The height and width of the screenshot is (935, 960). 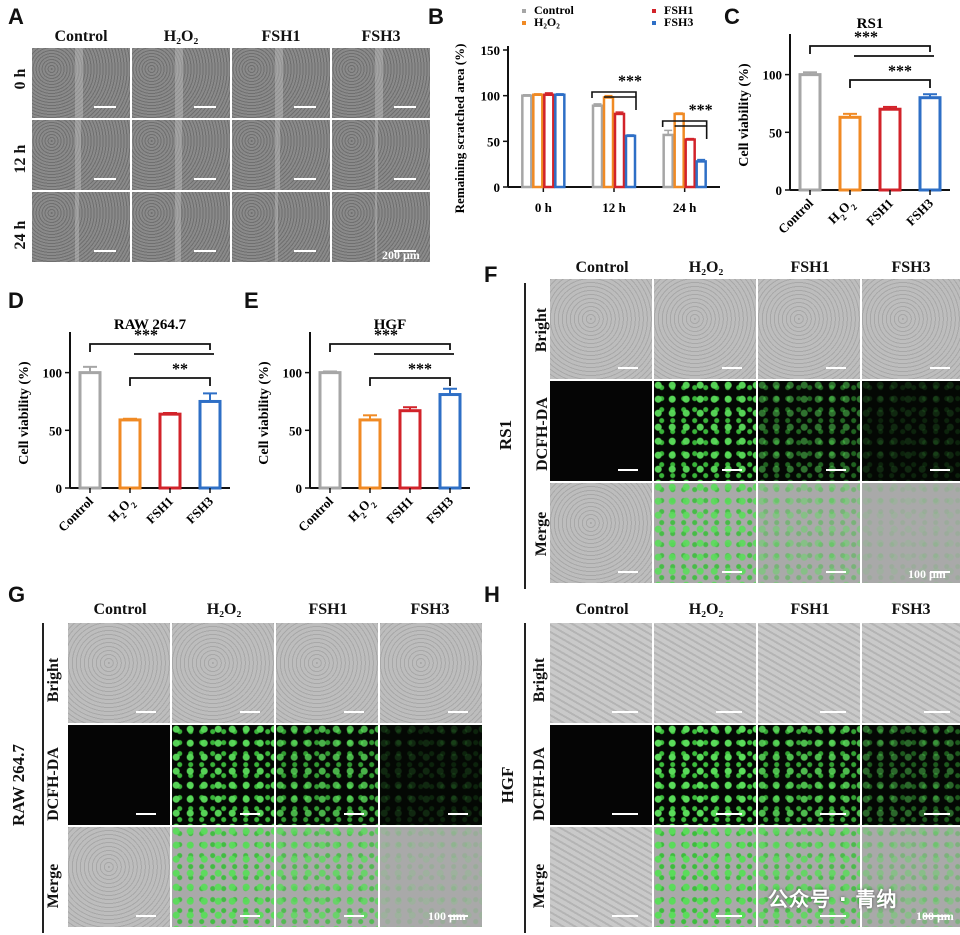 What do you see at coordinates (181, 36) in the screenshot?
I see `col-header-h2o2: H₂O₂` at bounding box center [181, 36].